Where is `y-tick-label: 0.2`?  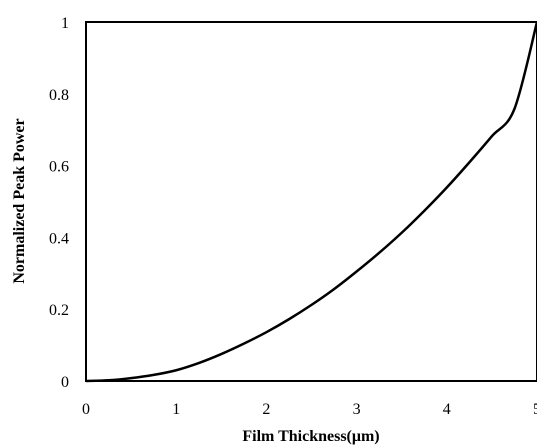
y-tick-label: 0.2 is located at coordinates (59, 310).